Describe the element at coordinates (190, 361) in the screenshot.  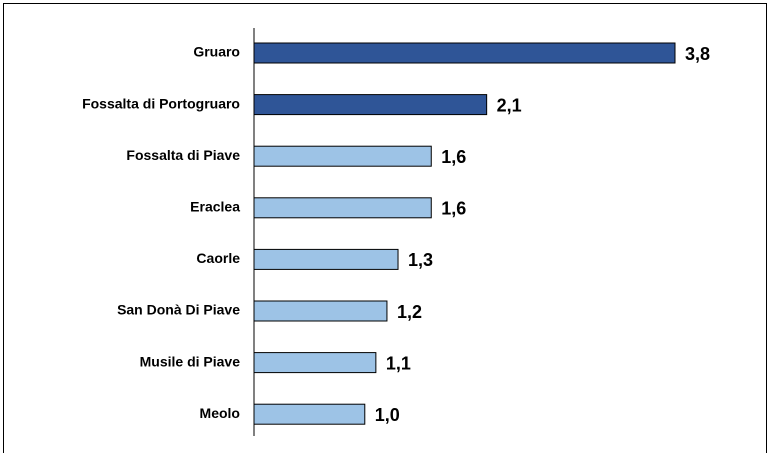
I see `category-label: Musile di Piave` at that location.